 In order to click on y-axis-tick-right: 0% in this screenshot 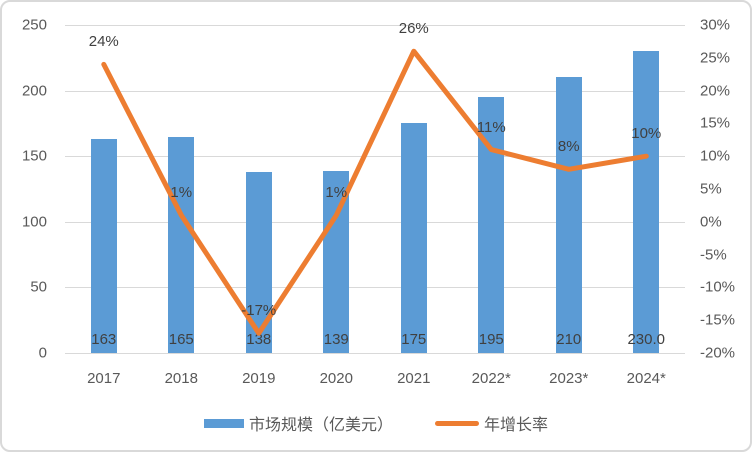, I will do `click(711, 222)`.